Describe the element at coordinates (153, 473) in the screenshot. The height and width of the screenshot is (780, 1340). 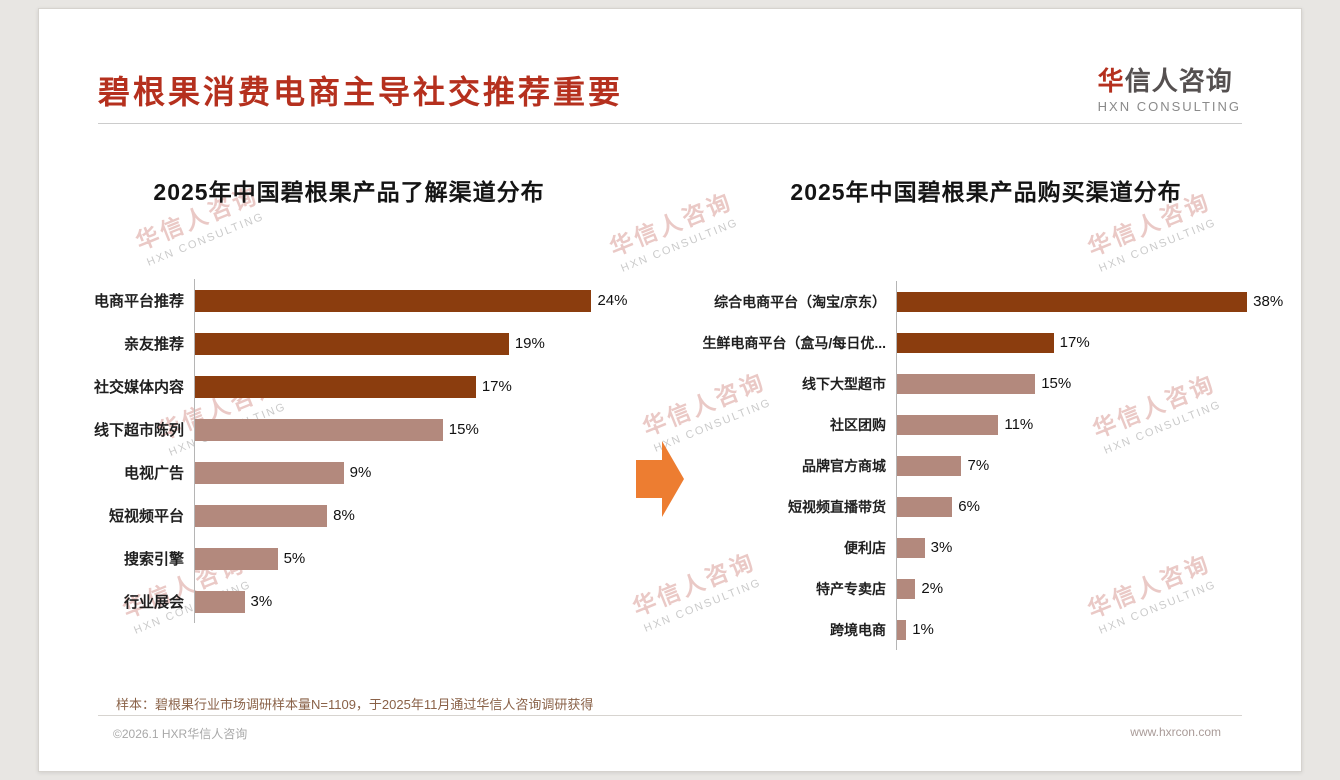
I see `bar-category-label: 电视广告` at that location.